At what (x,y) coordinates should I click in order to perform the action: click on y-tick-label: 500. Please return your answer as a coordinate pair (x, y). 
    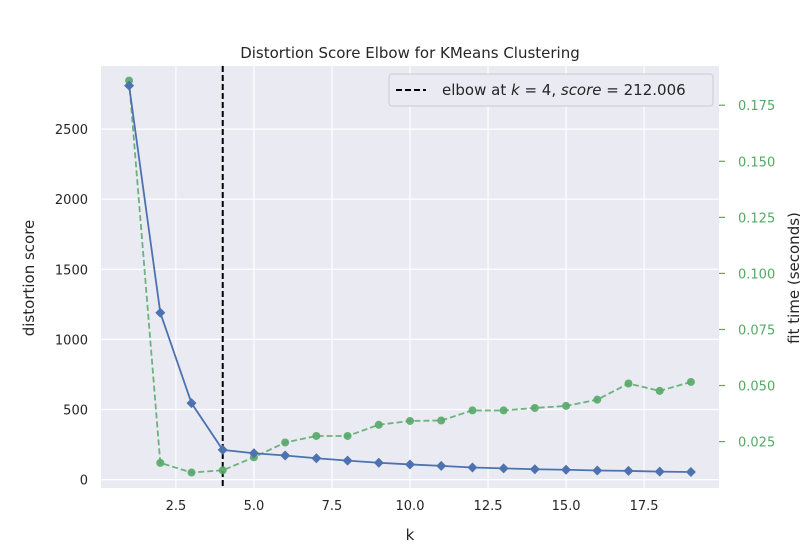
    Looking at the image, I should click on (75, 410).